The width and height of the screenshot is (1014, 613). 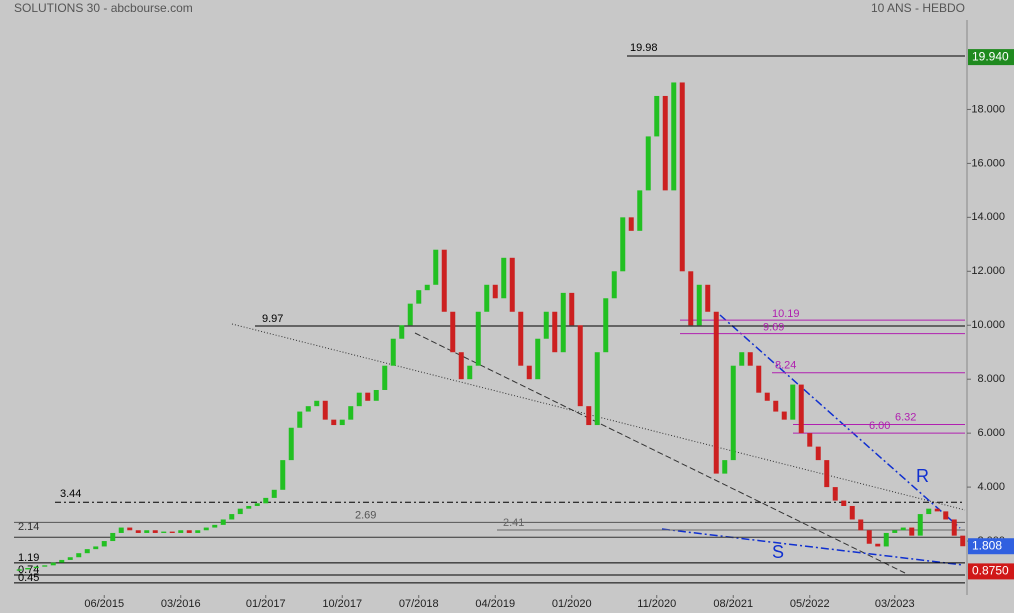 I want to click on level-label: 1.19, so click(x=28, y=558).